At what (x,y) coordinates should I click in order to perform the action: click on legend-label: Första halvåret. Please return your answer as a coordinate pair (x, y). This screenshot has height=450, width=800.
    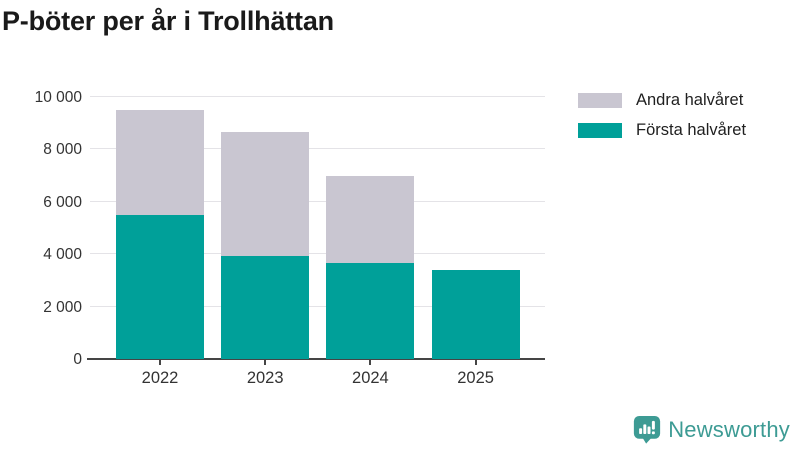
    Looking at the image, I should click on (691, 130).